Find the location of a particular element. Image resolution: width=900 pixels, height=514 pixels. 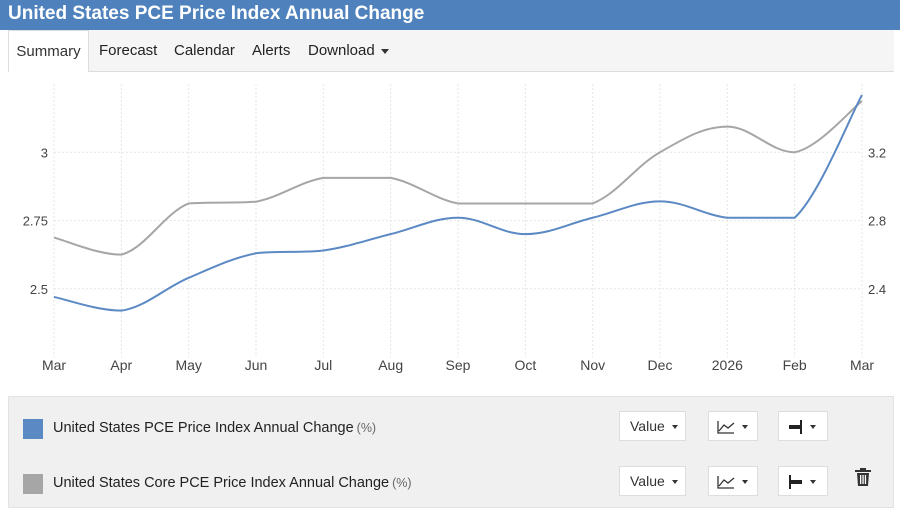

x-tick-label: Jul is located at coordinates (323, 365).